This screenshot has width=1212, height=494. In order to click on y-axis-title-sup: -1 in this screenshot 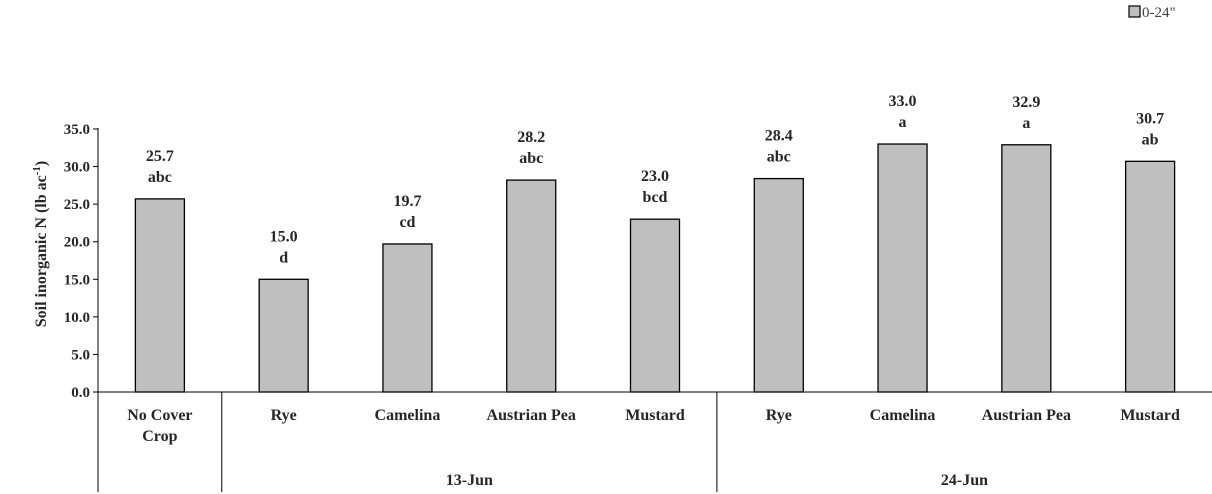, I will do `click(37, 170)`.